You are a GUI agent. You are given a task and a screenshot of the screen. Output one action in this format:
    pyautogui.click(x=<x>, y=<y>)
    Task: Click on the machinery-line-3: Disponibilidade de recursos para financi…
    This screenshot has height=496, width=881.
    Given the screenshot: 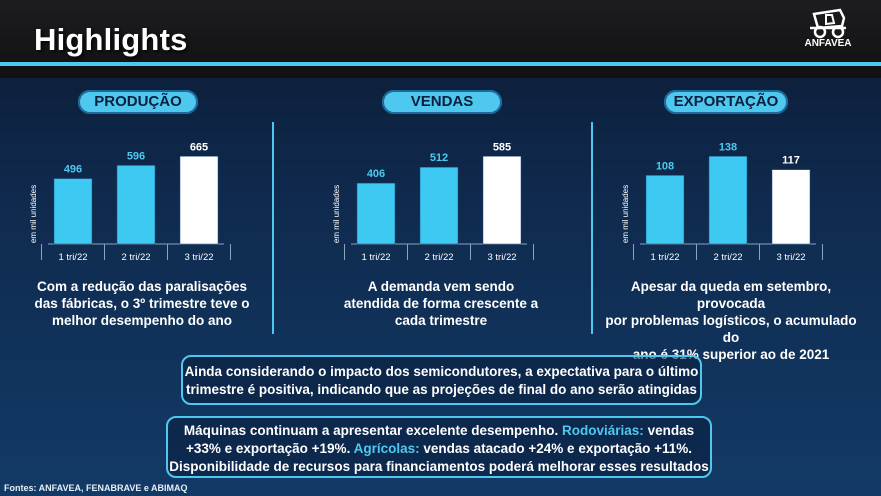 What is the action you would take?
    pyautogui.click(x=439, y=466)
    